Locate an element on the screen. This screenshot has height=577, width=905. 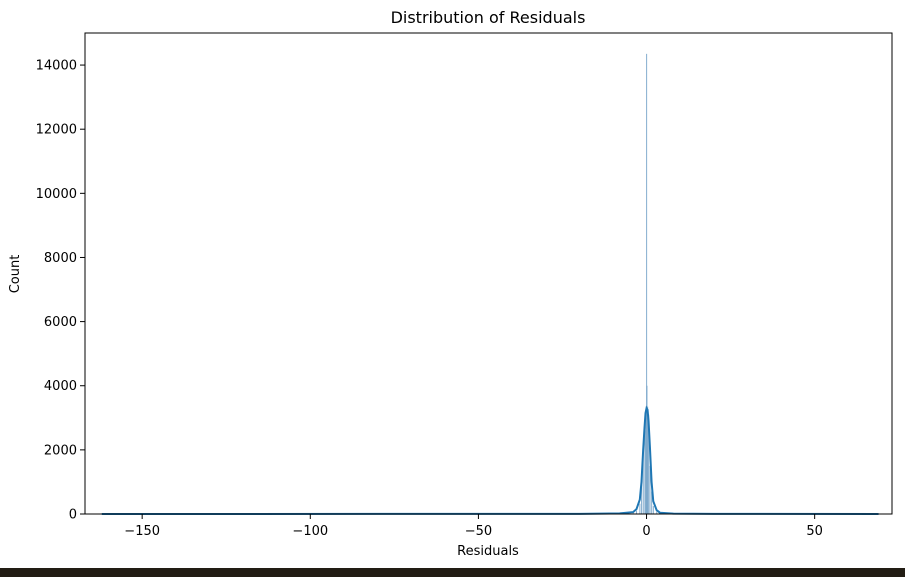
y-tick-label: 10000 is located at coordinates (56, 194).